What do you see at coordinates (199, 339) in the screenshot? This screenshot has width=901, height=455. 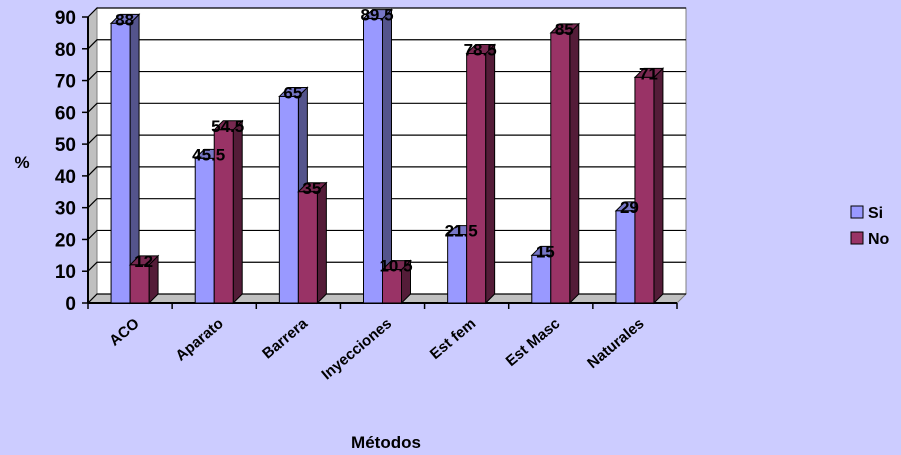 I see `x-category-label: Aparato` at bounding box center [199, 339].